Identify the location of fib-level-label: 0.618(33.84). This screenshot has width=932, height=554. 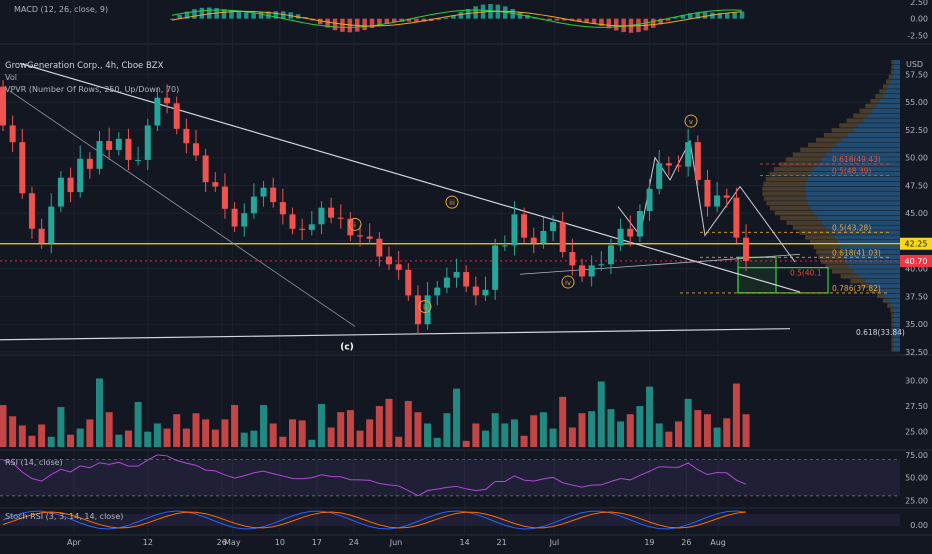
(880, 332).